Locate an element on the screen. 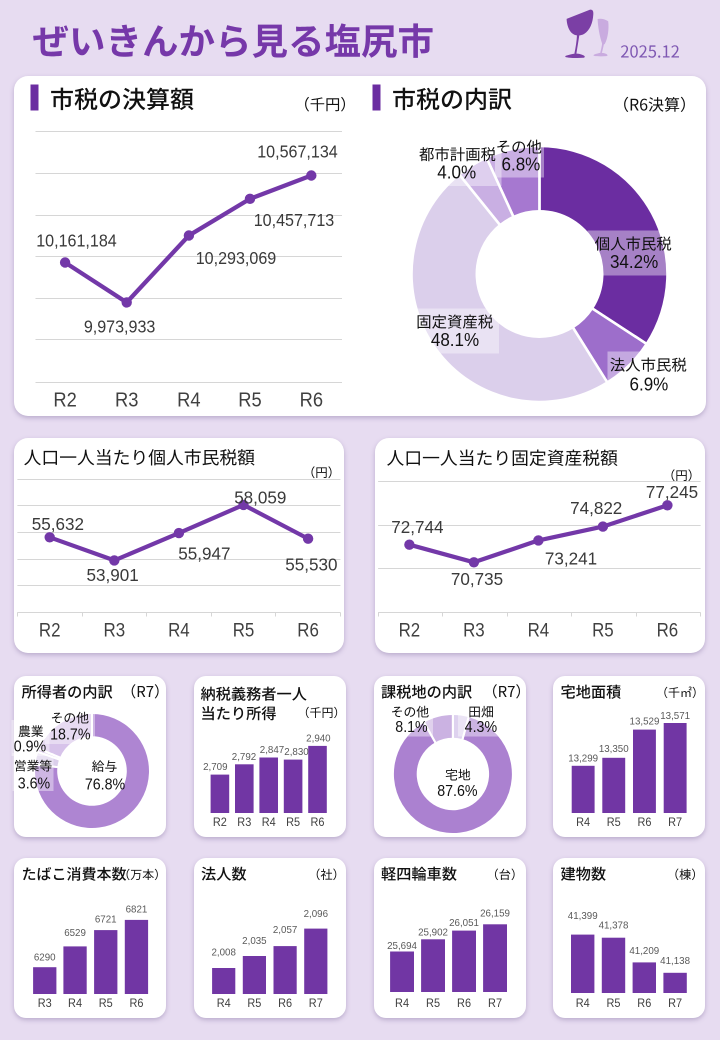  svg-text: 6821 is located at coordinates (137, 910).